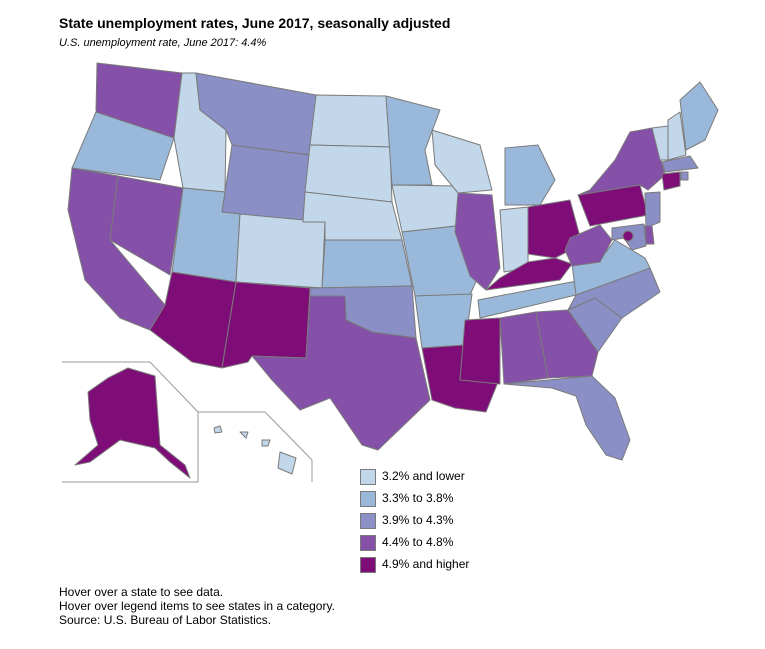 This screenshot has height=649, width=765. I want to click on state-fl, so click(567, 418).